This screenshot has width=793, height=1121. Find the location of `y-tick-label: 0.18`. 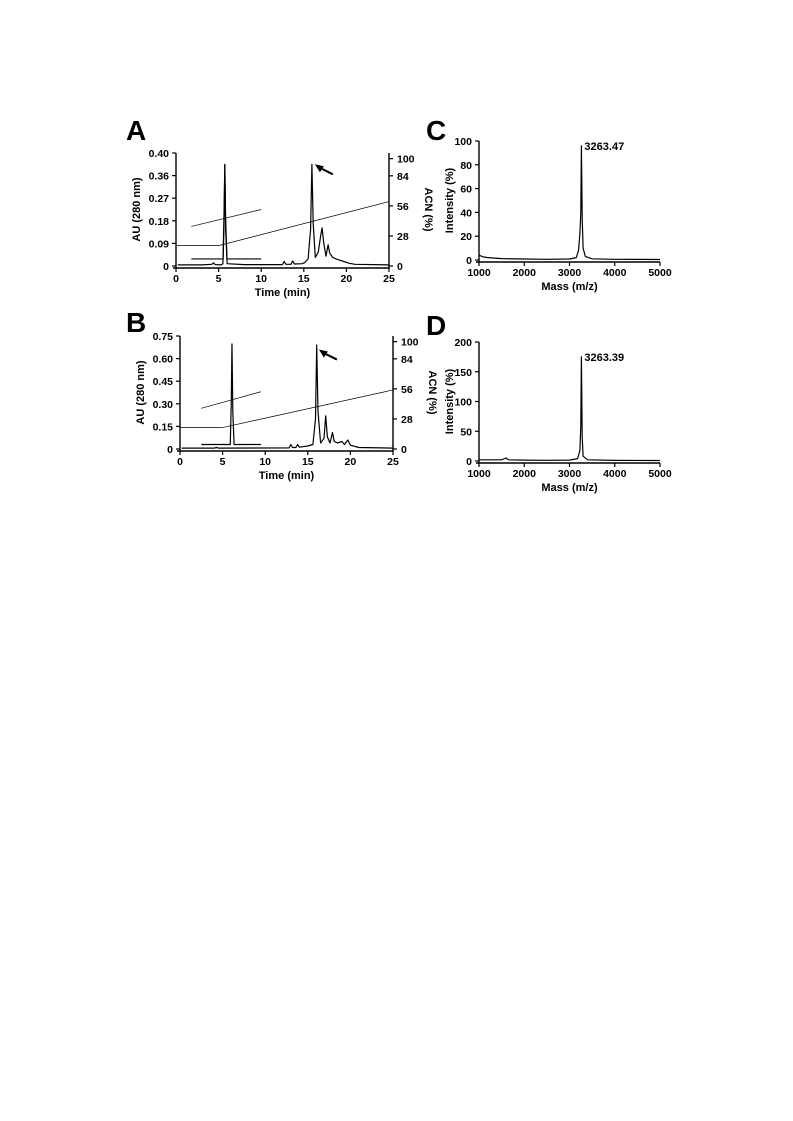

y-tick-label: 0.18 is located at coordinates (159, 222).